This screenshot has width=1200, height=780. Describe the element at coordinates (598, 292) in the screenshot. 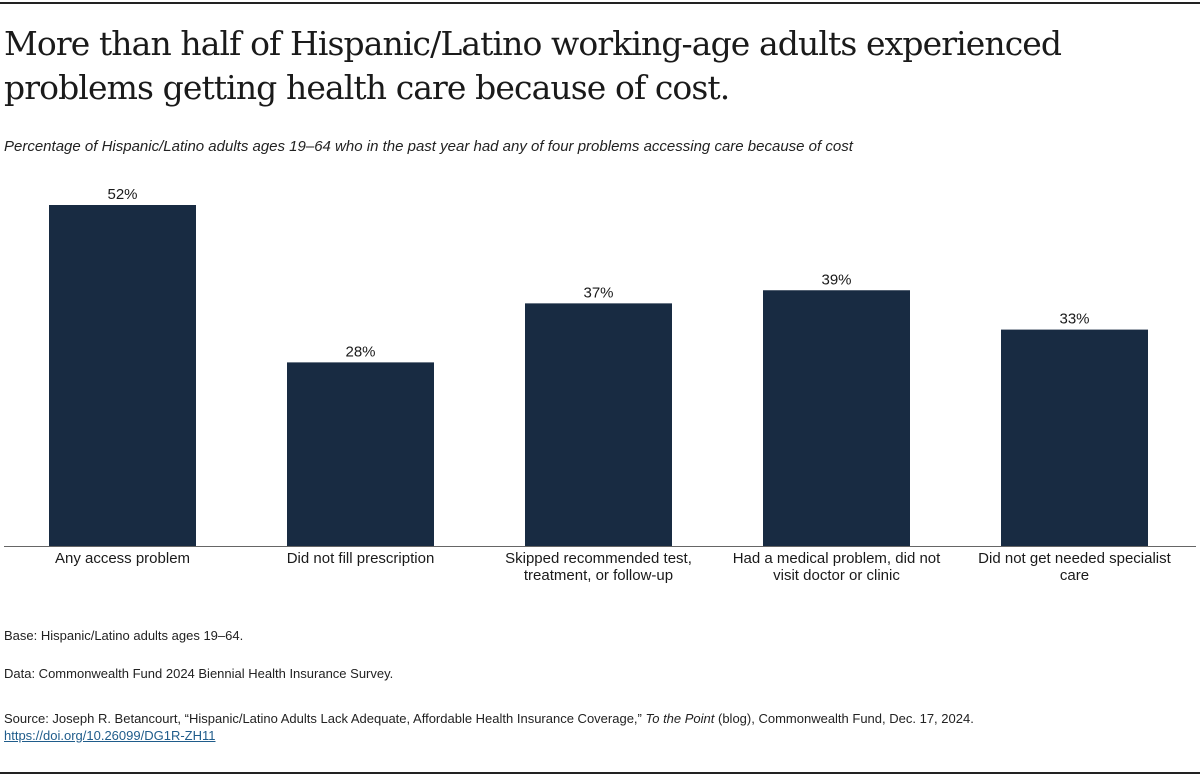

I see `data-label: 37%` at that location.